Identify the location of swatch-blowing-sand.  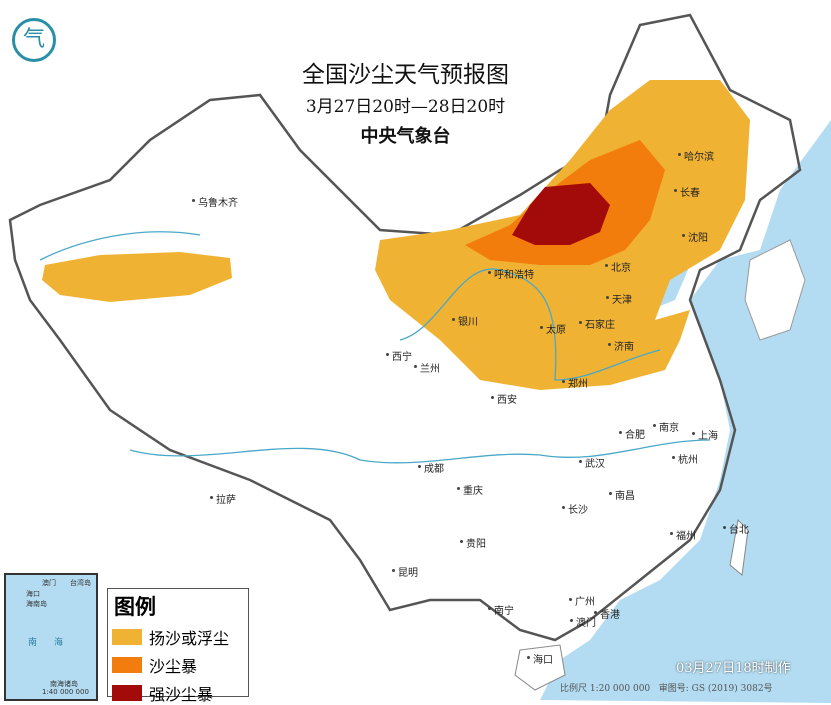
(127, 637).